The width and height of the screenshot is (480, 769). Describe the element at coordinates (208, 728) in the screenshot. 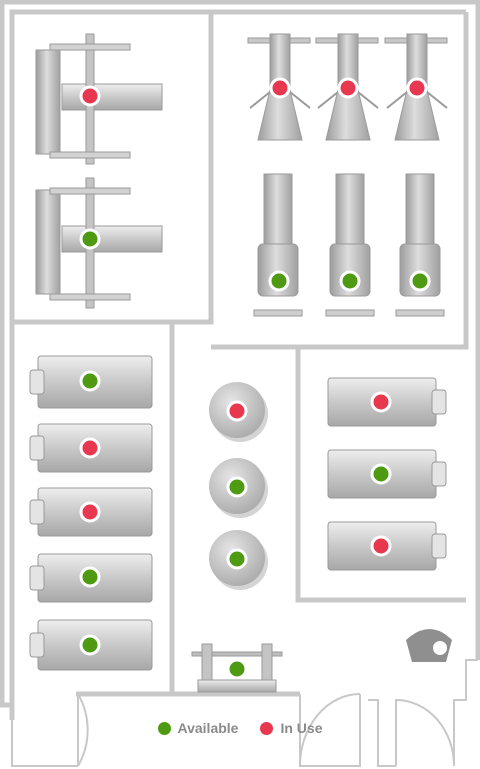

I see `legend-available-label: Available` at that location.